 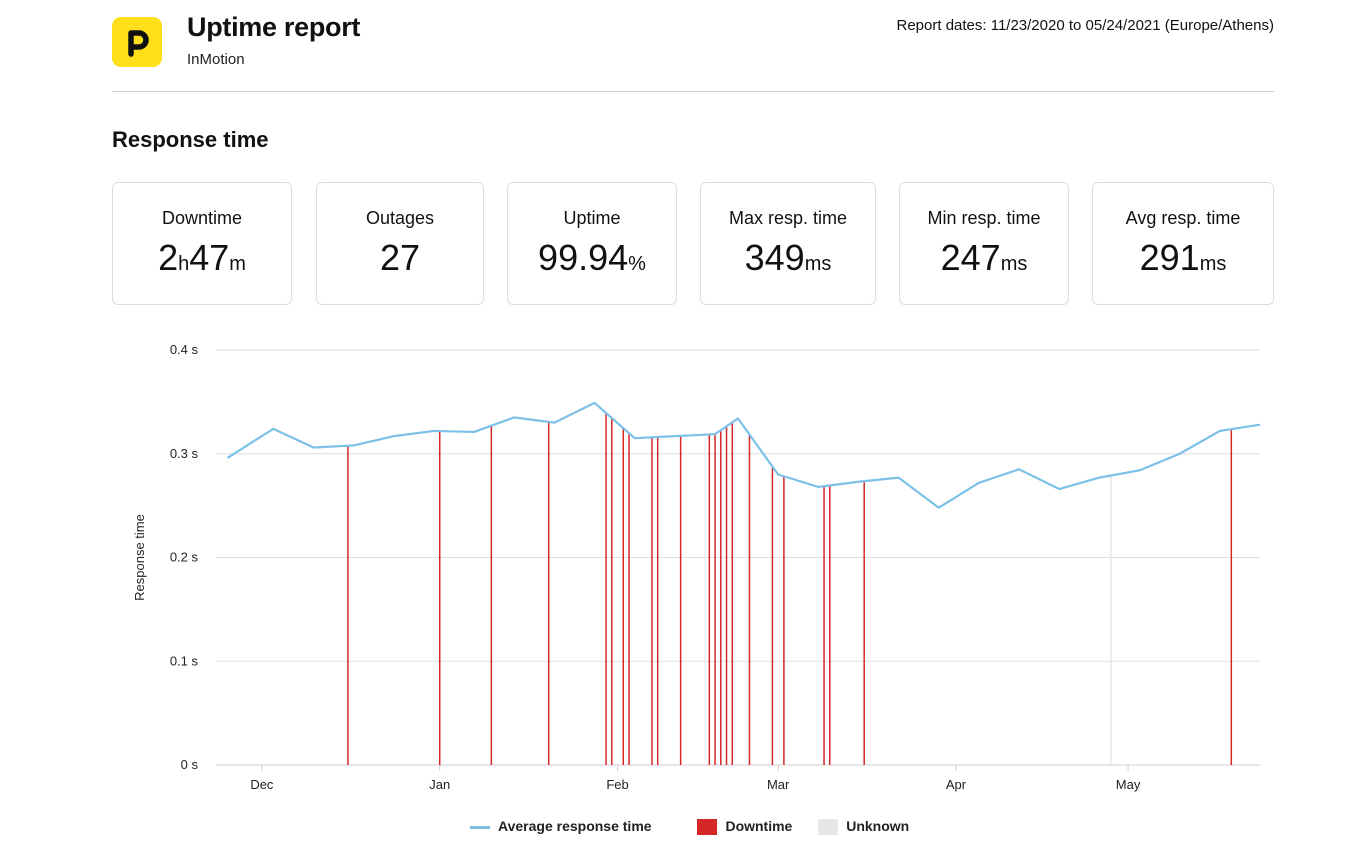 I want to click on stat-label: Avg resp. time, so click(x=1183, y=218).